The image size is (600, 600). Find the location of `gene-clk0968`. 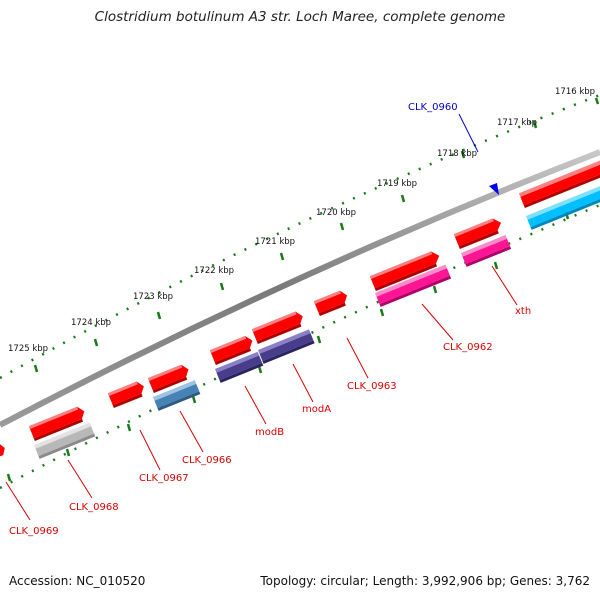

gene-clk0968 is located at coordinates (56, 424).